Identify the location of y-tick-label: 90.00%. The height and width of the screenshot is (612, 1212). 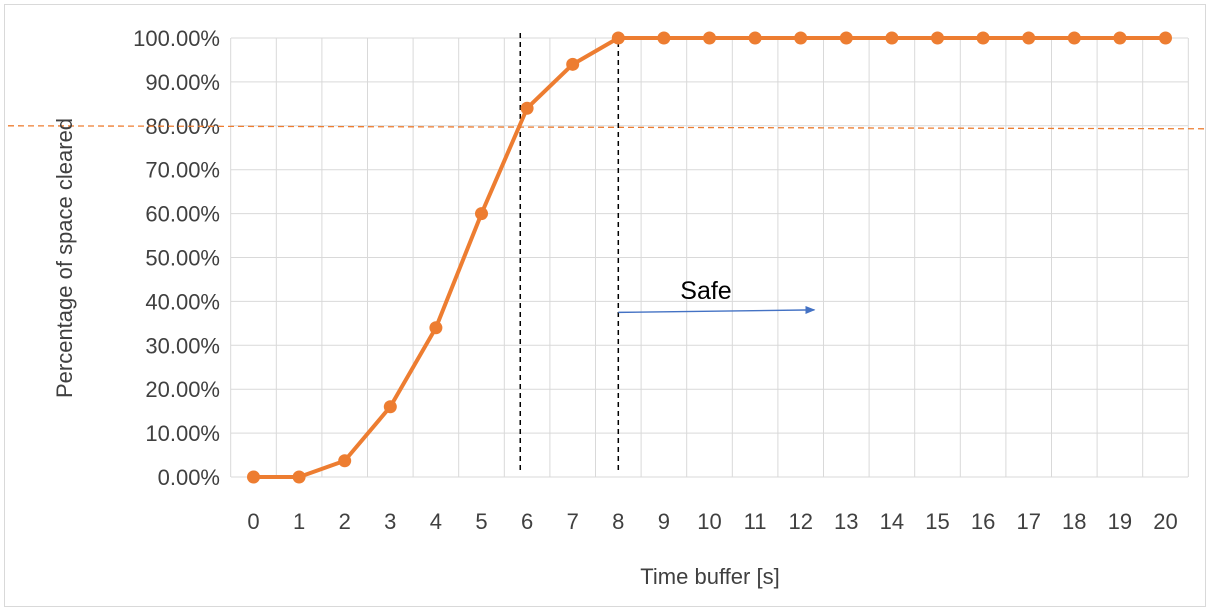
(182, 82).